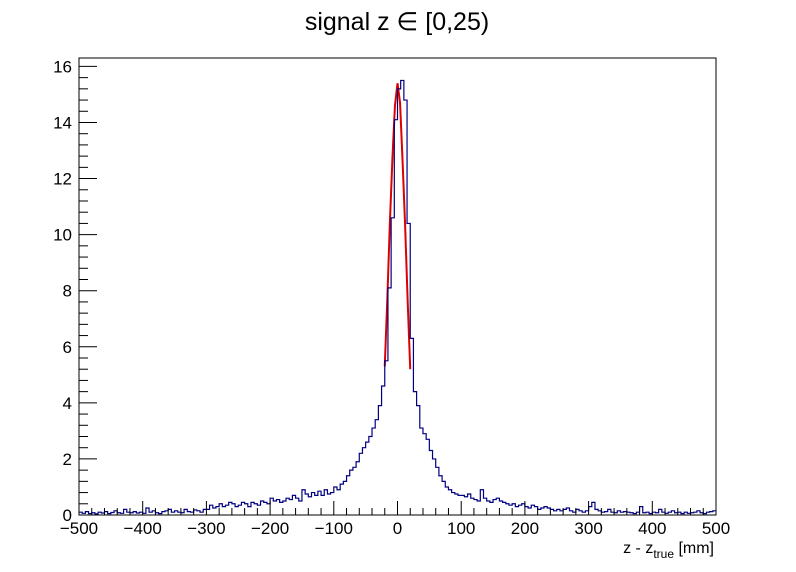  What do you see at coordinates (67, 403) in the screenshot?
I see `y-tick-label: 4` at bounding box center [67, 403].